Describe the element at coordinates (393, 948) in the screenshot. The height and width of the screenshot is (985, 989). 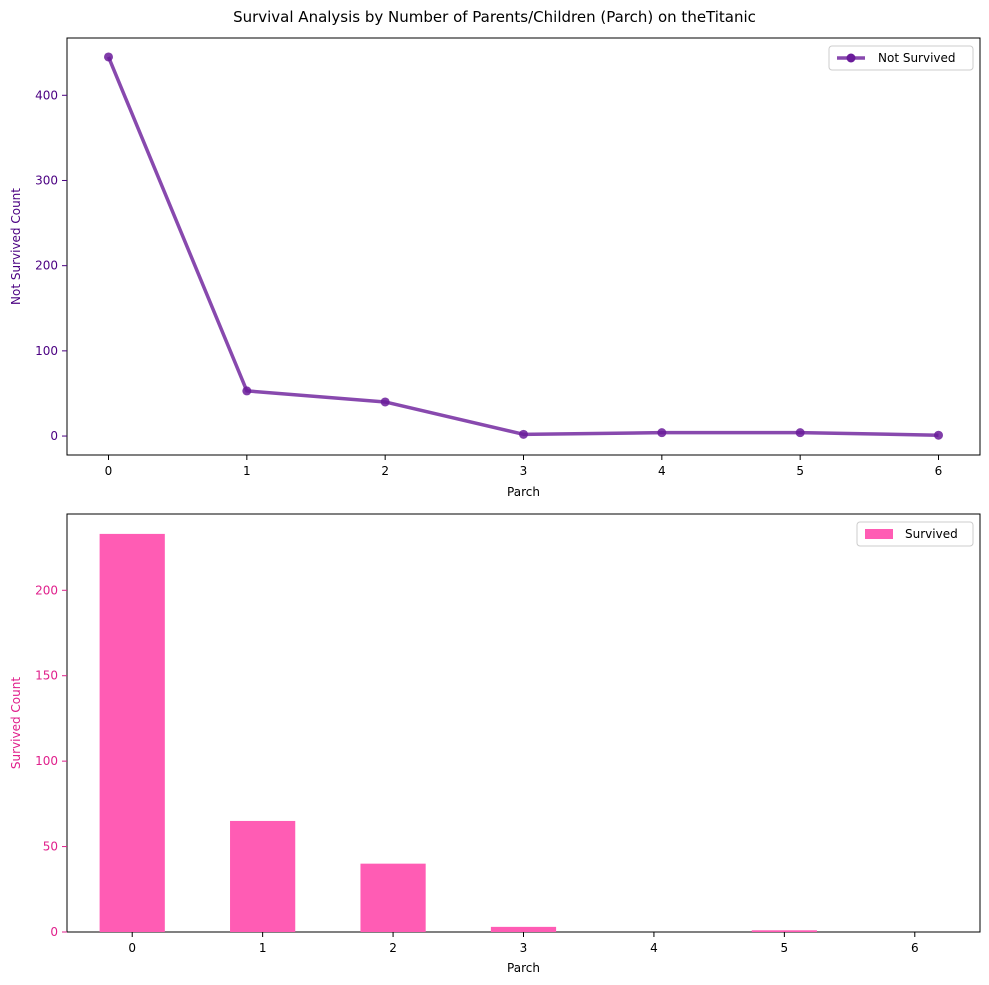
I see `bottom-x-tick-label: 2` at that location.